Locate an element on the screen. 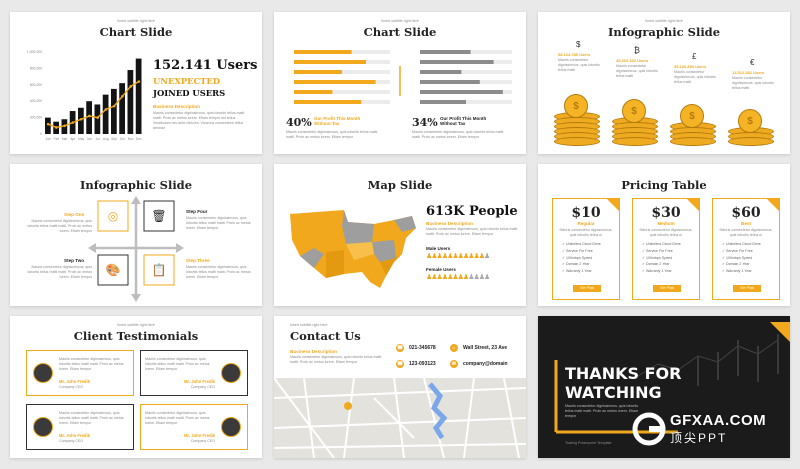 The width and height of the screenshot is (800, 469). thanks-heading: THANKS FOR WATCHING is located at coordinates (623, 383).